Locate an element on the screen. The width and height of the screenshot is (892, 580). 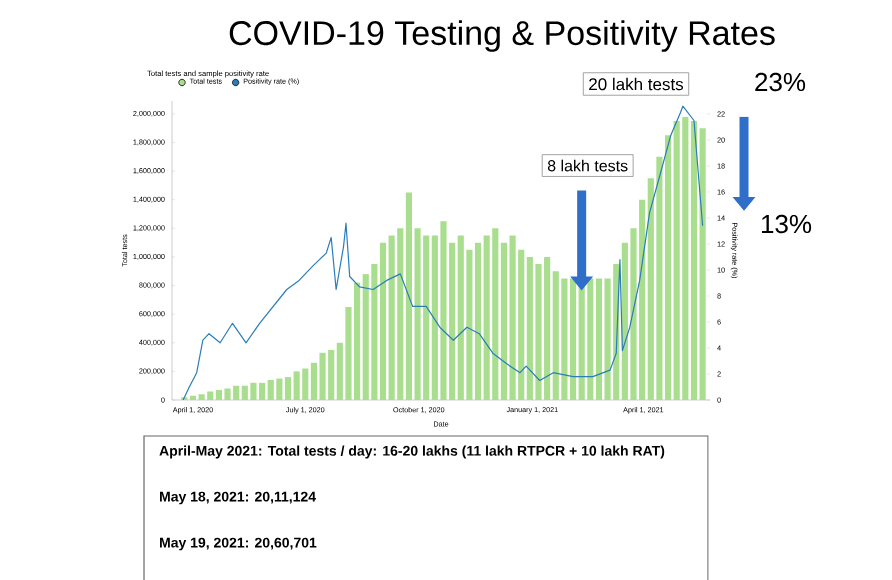
annotation: 8 lakh tests is located at coordinates (587, 165).